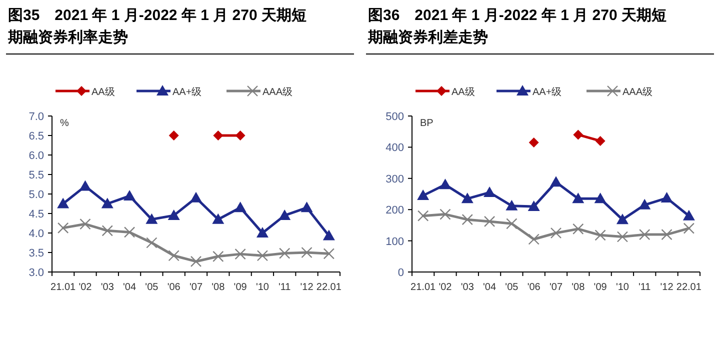 The width and height of the screenshot is (720, 346). I want to click on y-tick-label: 400, so click(395, 148).